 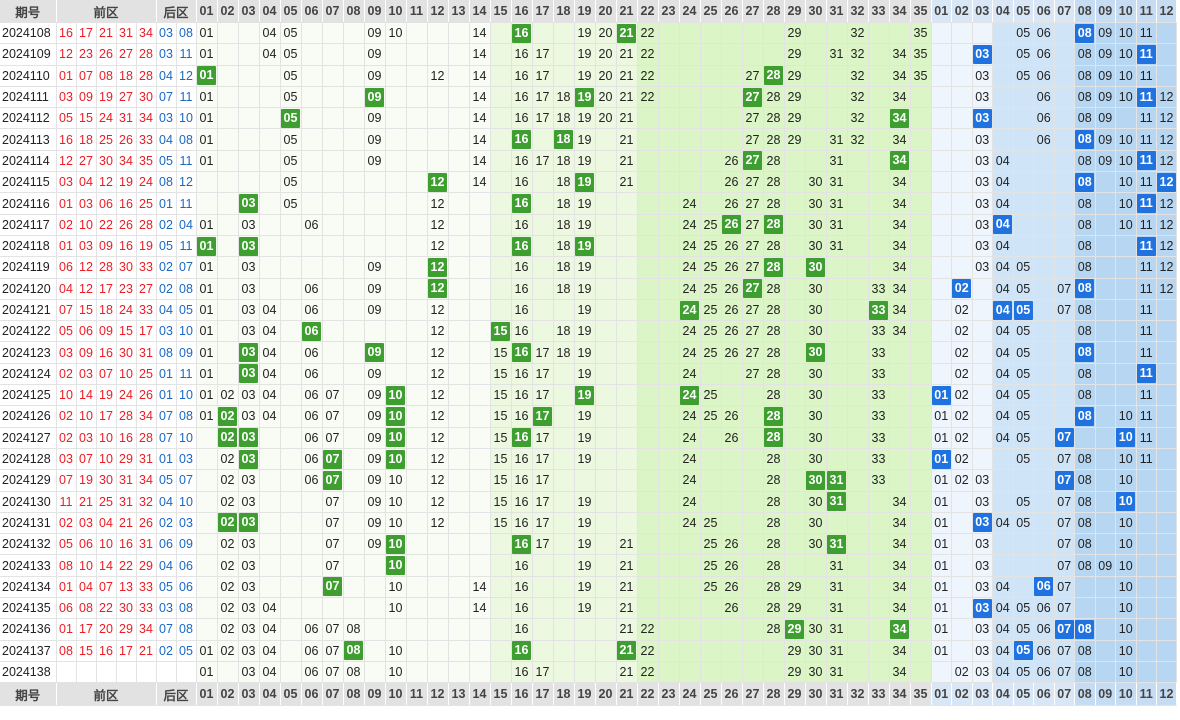 I want to click on front-trend-cell: 21, so click(x=627, y=565).